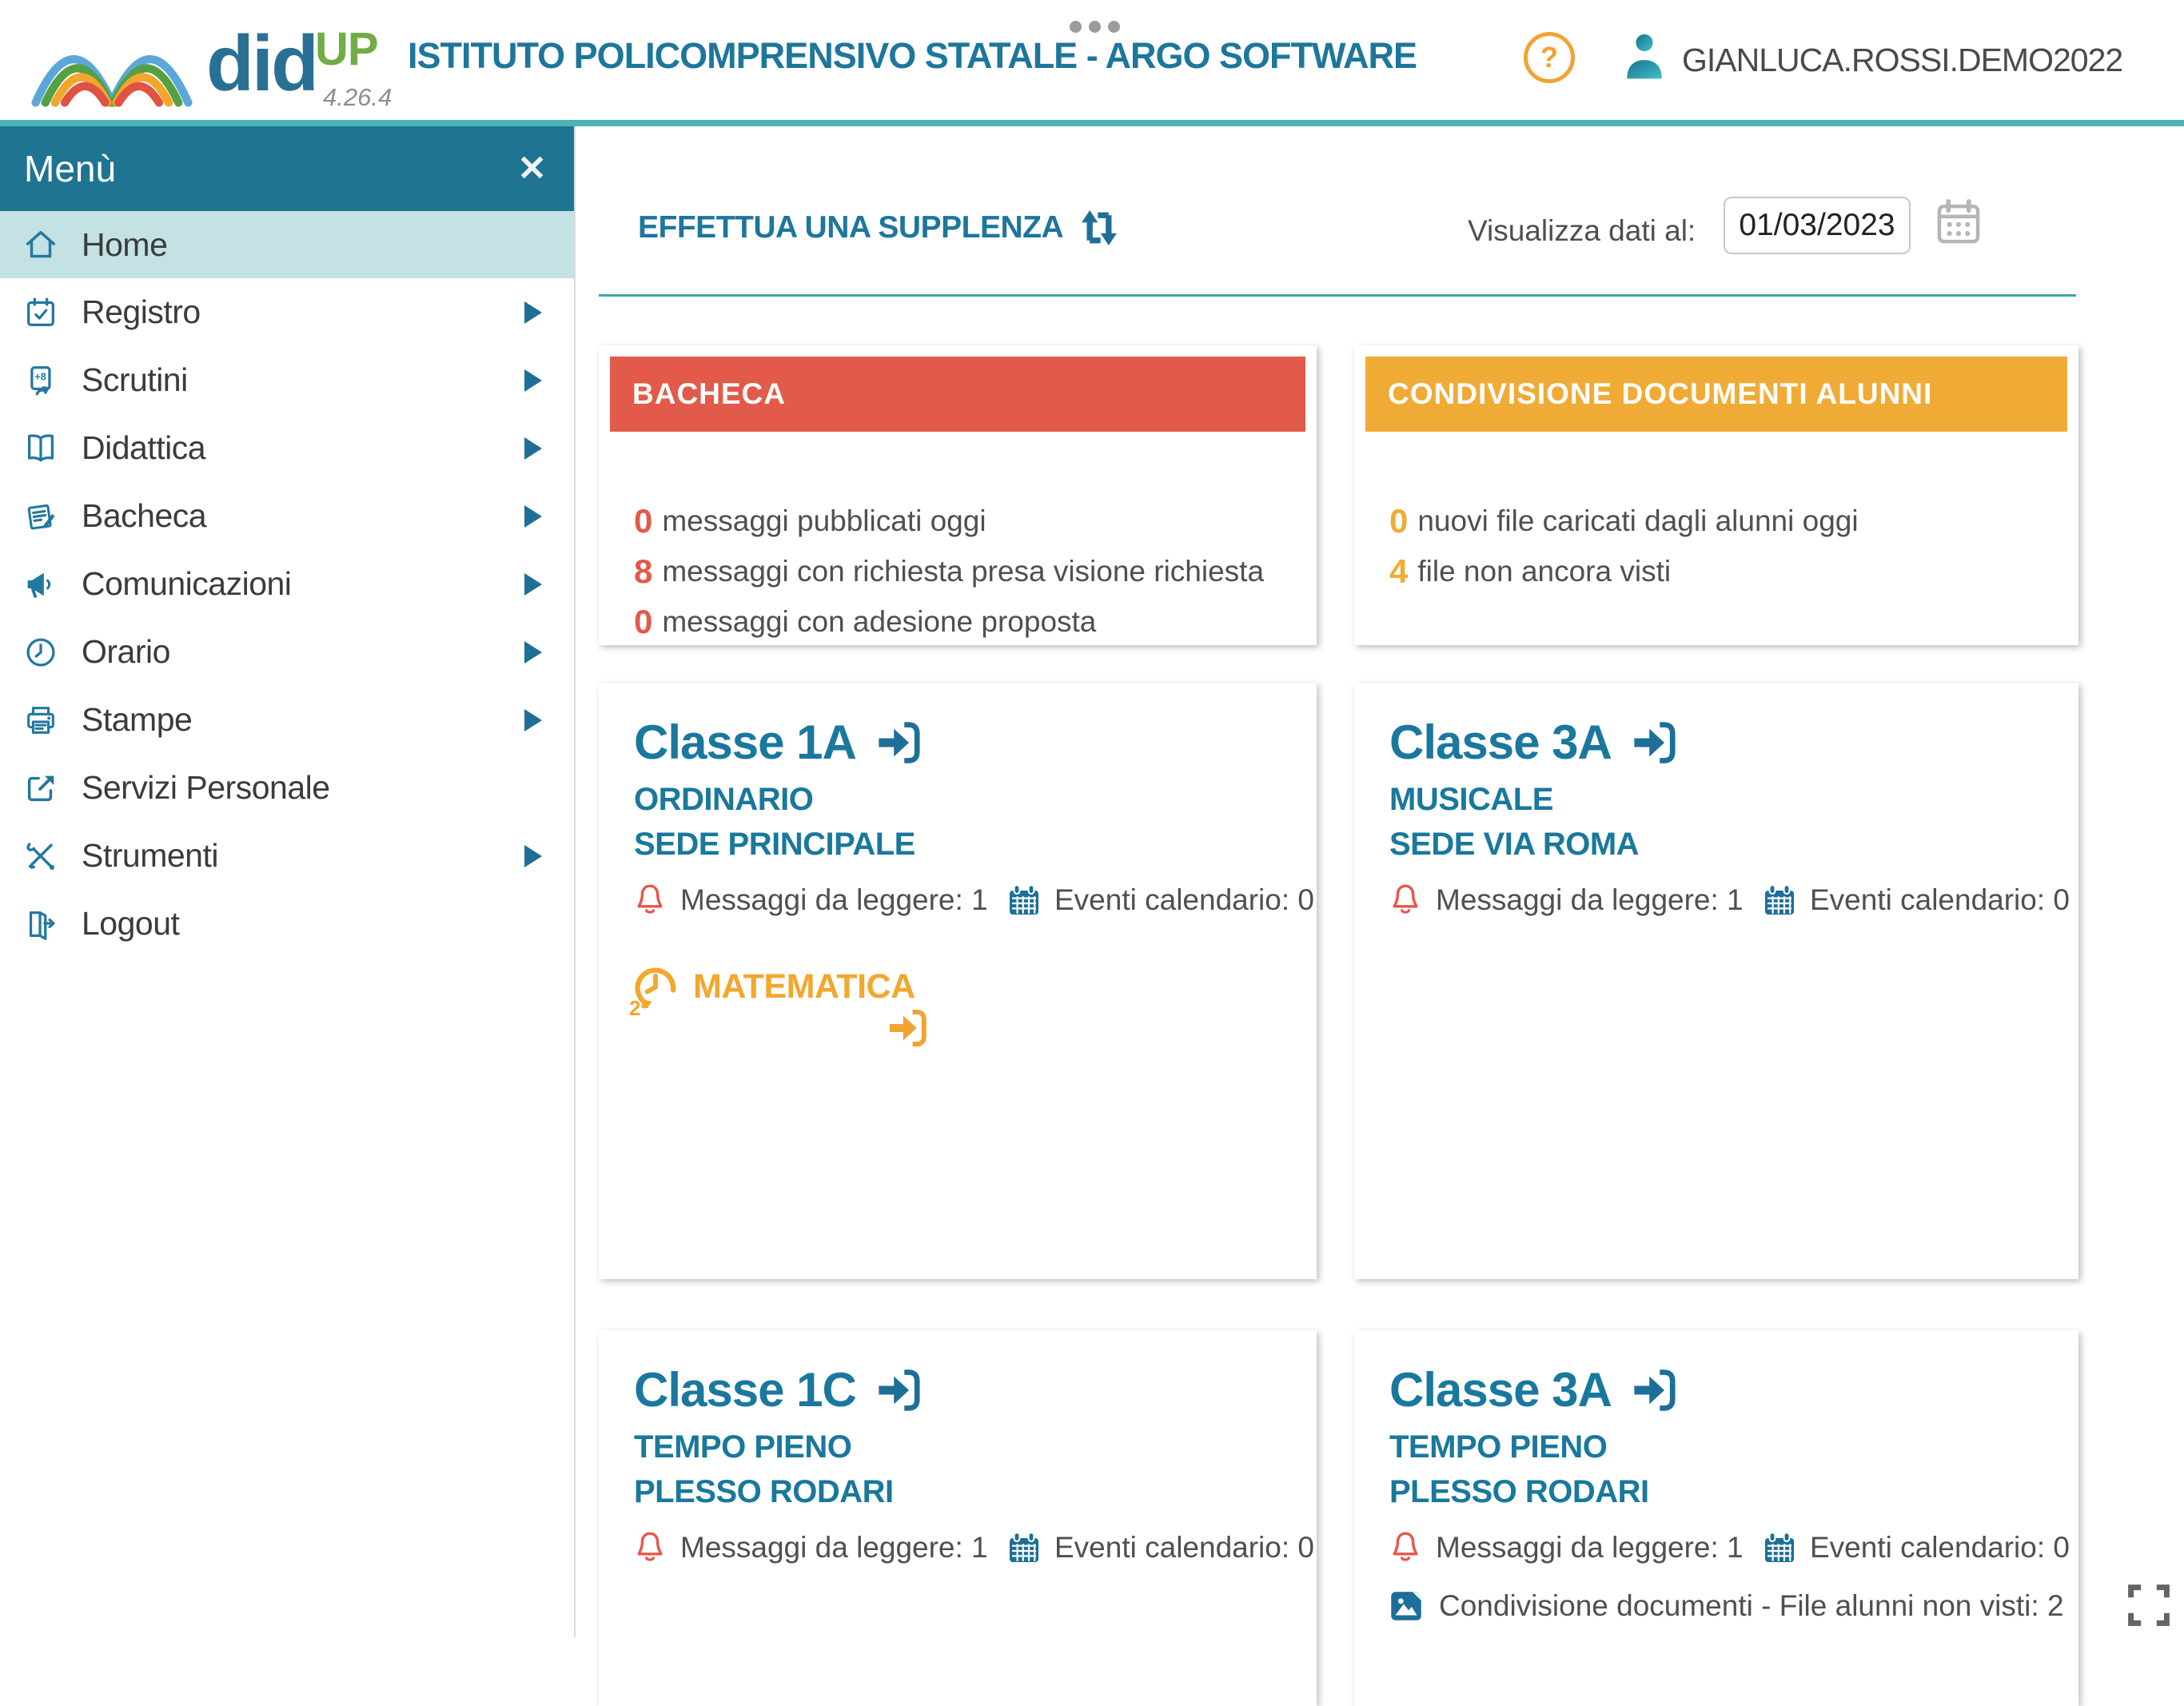  What do you see at coordinates (144, 515) in the screenshot?
I see `sidebar-item-label: Bacheca` at bounding box center [144, 515].